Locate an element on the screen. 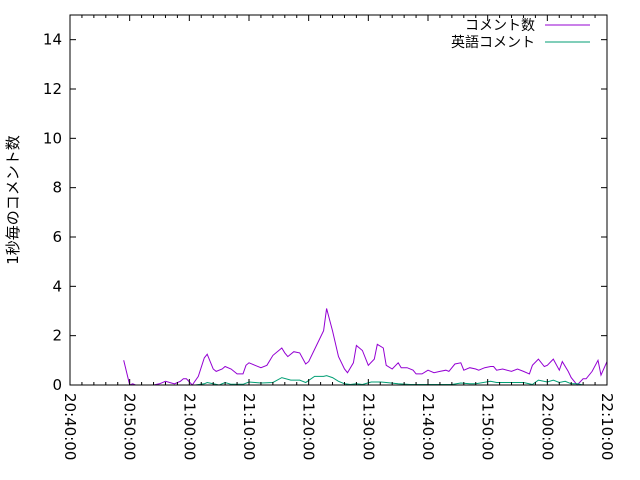  y-tick-label: 4 is located at coordinates (57, 286).